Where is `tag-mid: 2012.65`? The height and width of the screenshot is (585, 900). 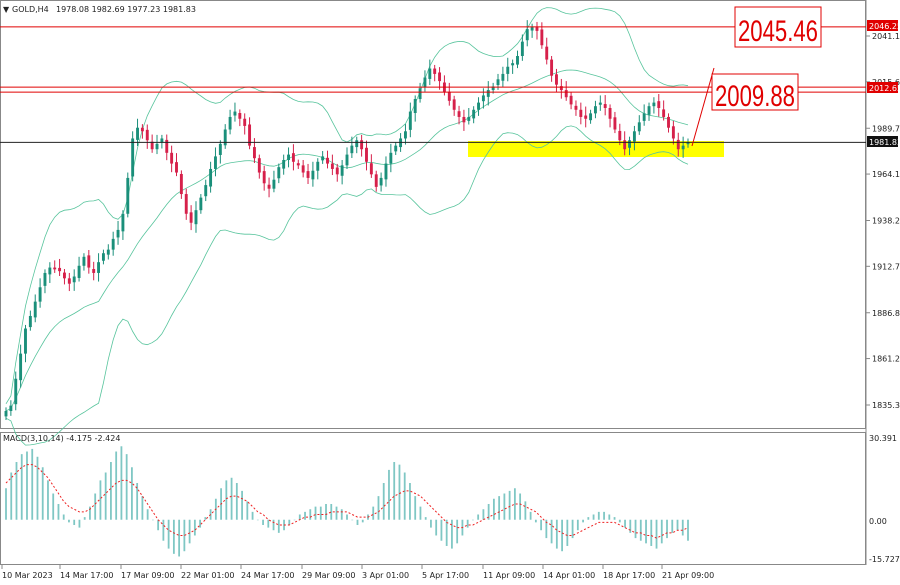 tag-mid: 2012.65 is located at coordinates (884, 88).